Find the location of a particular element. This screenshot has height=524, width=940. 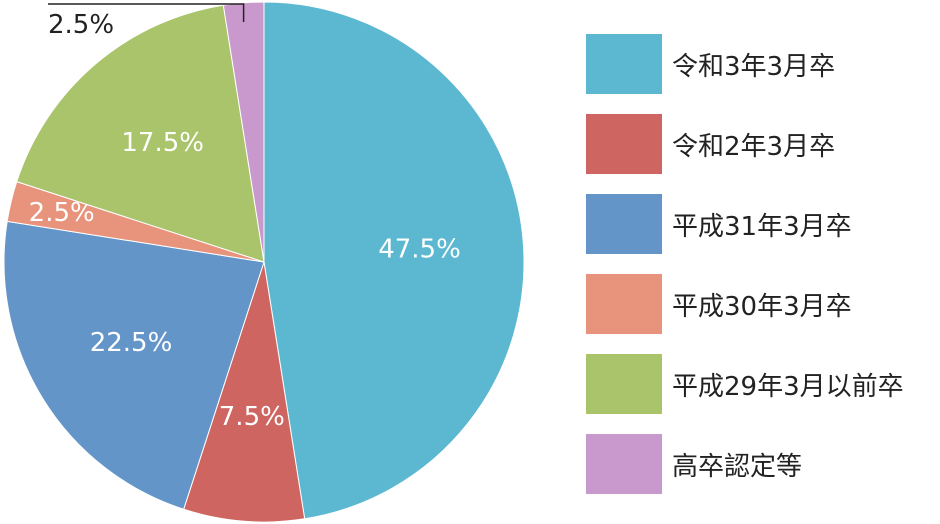

legend-item-1: 令和3年3月卒 is located at coordinates (745, 64).